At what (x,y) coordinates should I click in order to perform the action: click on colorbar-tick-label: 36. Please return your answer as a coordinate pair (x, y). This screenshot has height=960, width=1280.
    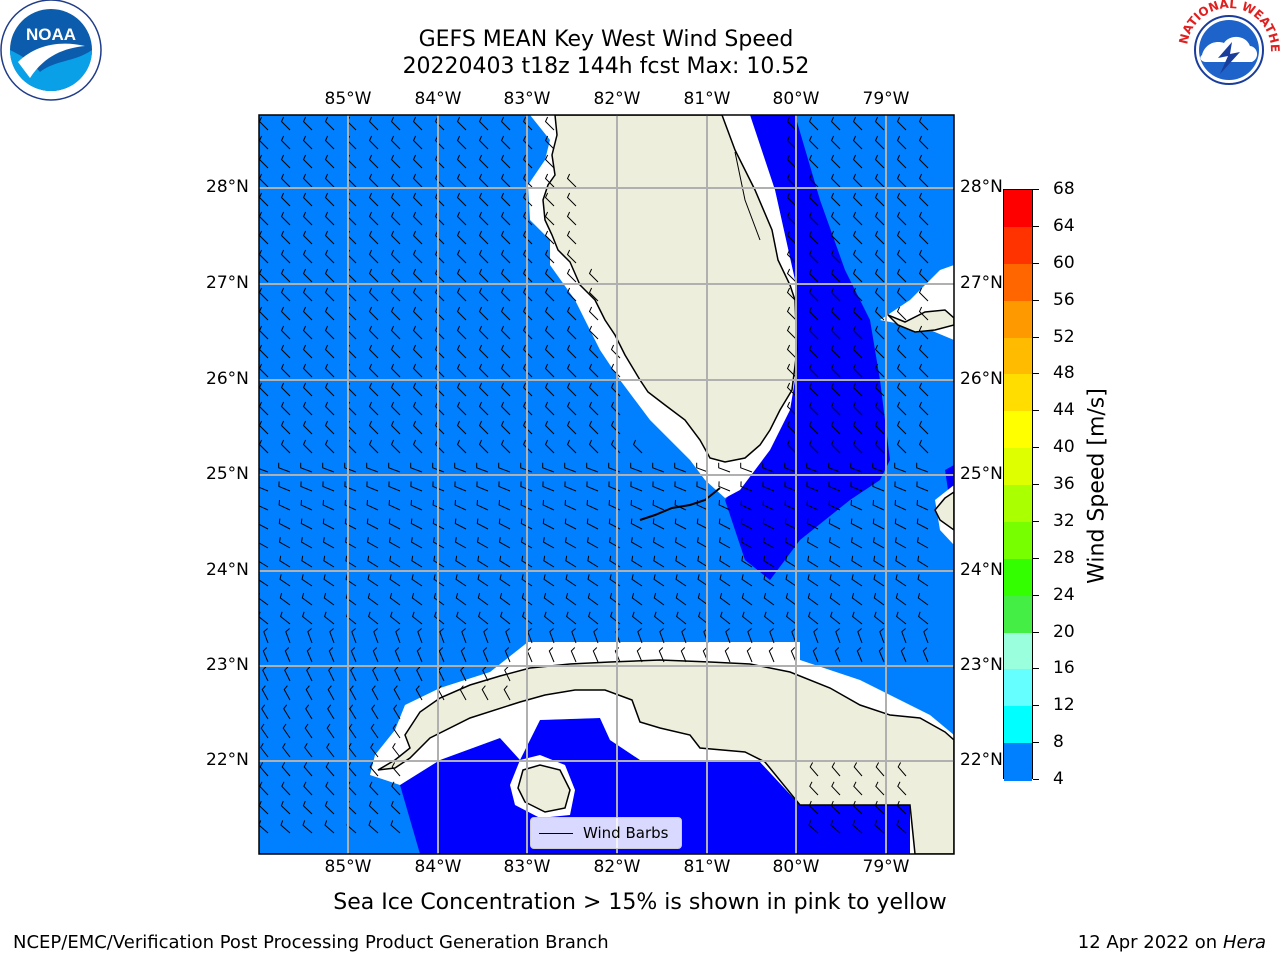
    Looking at the image, I should click on (1064, 484).